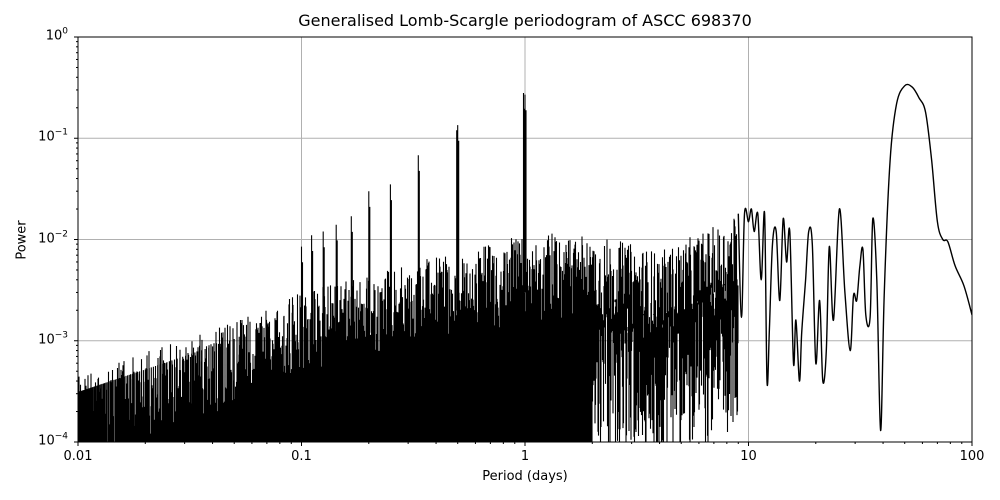 This screenshot has height=500, width=1000. Describe the element at coordinates (78, 456) in the screenshot. I see `x-tick-label: 0.01` at that location.